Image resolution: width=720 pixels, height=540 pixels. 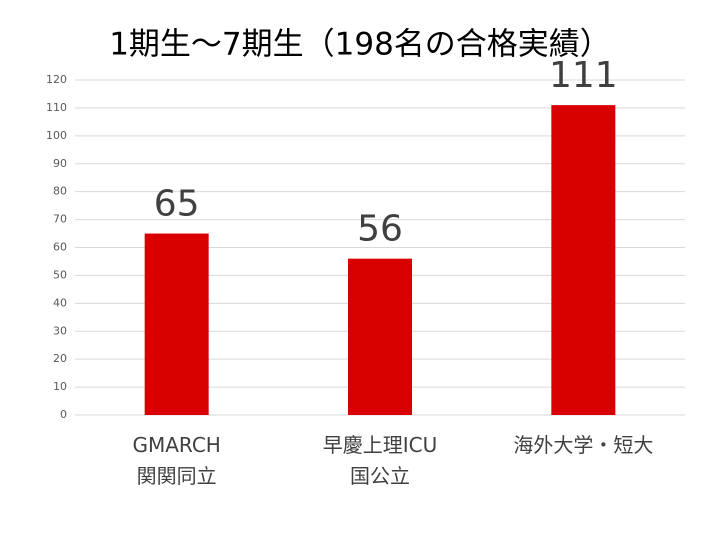 What do you see at coordinates (177, 204) in the screenshot?
I see `value-label: 65` at bounding box center [177, 204].